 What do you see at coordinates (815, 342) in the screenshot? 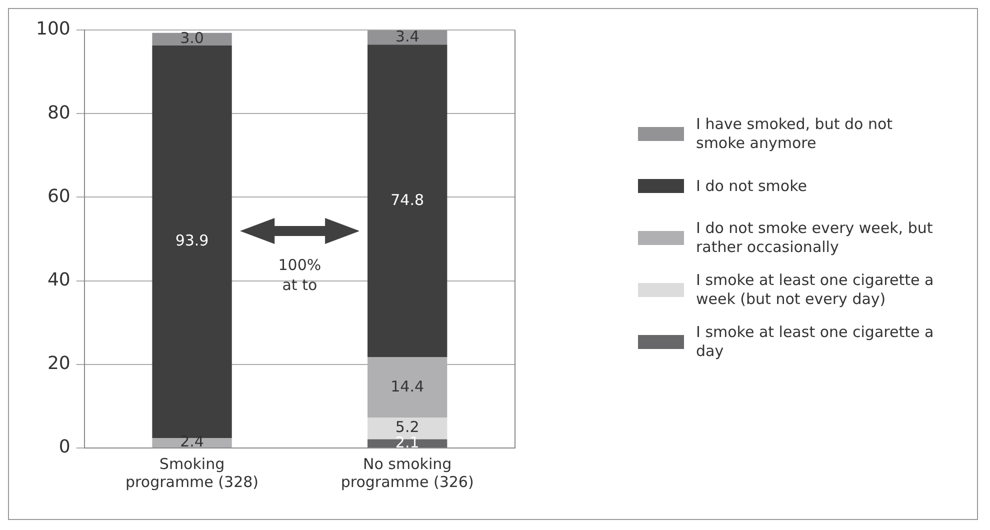
I see `legend-label: I smoke at least one cigarette a day` at bounding box center [815, 342].